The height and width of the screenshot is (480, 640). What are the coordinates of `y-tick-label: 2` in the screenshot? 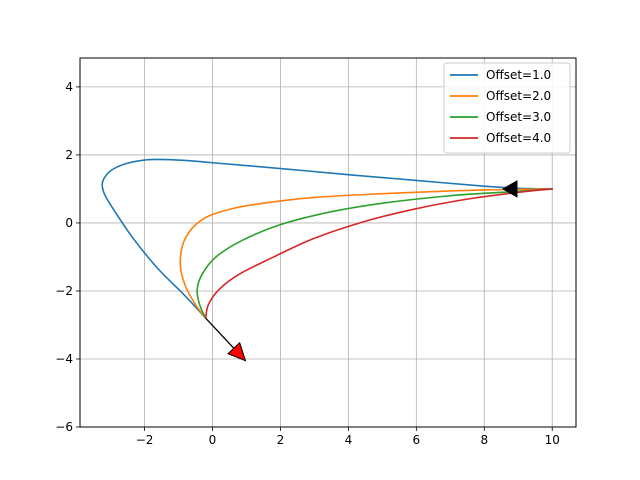 It's located at (69, 155).